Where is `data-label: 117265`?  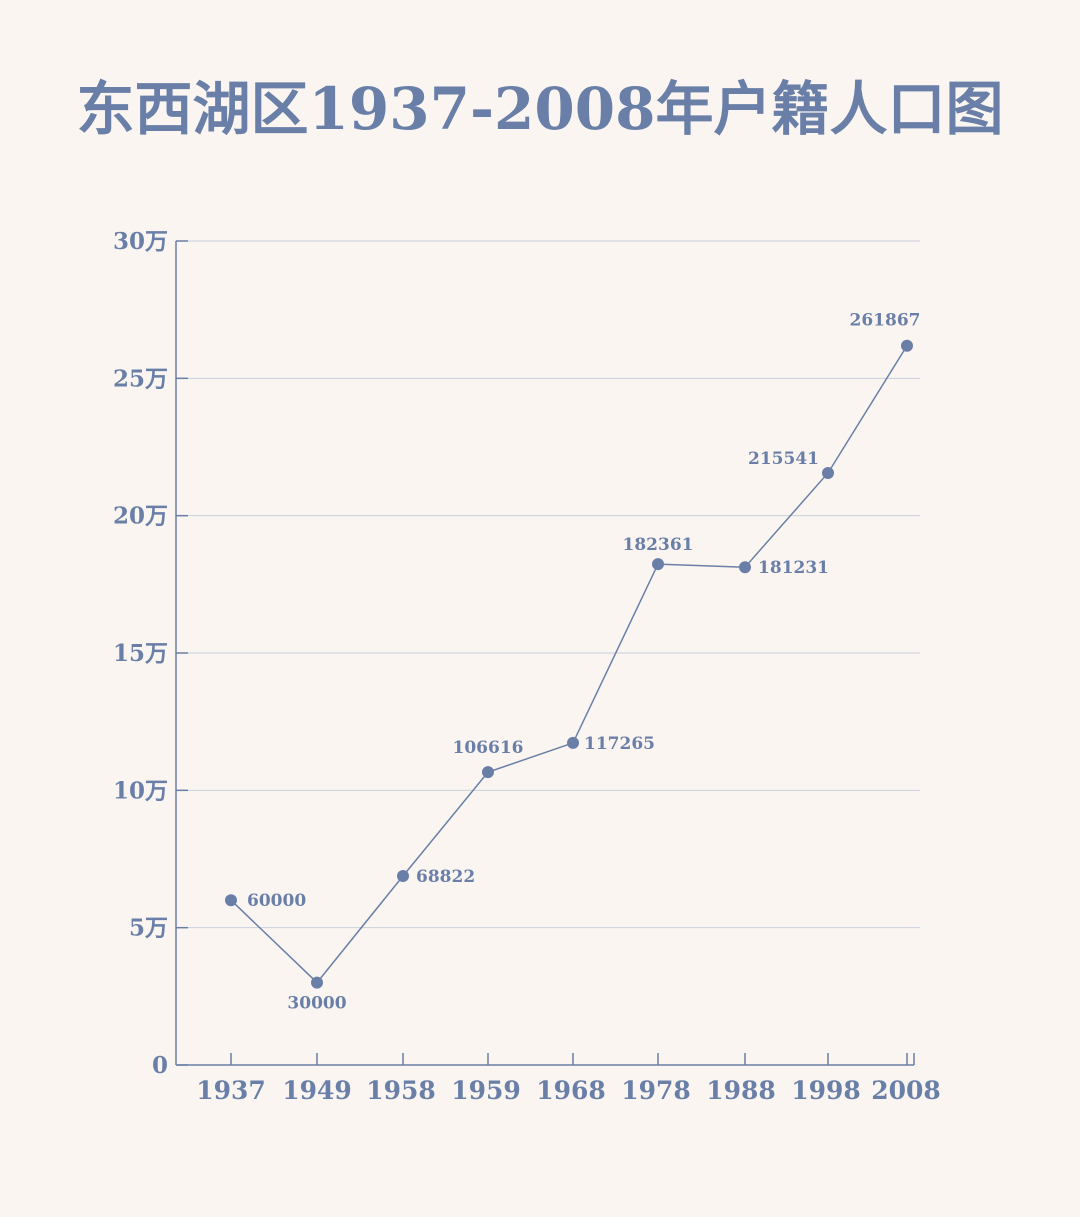
data-label: 117265 is located at coordinates (619, 744).